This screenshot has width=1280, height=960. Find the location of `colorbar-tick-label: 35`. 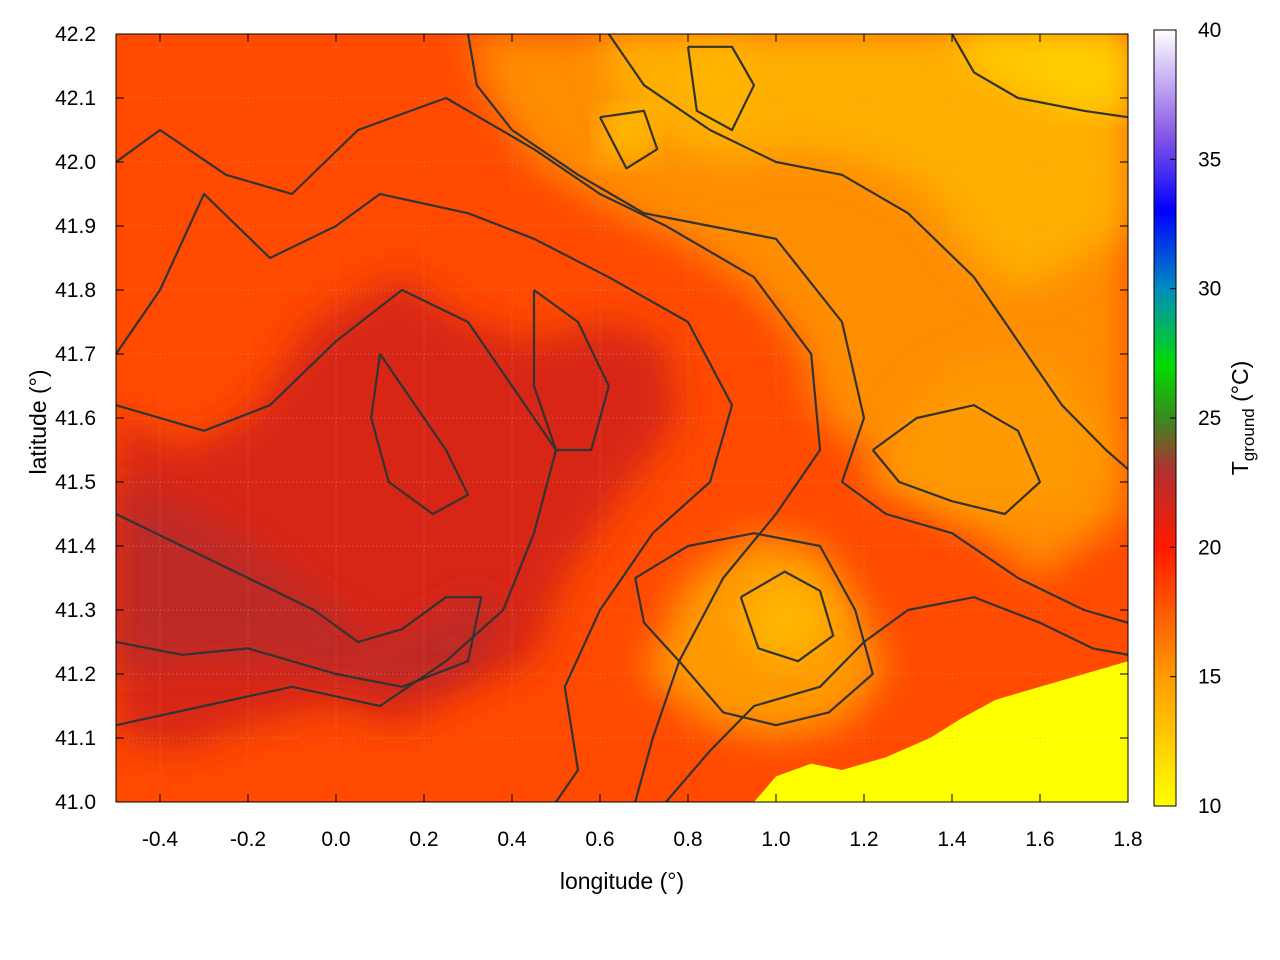

colorbar-tick-label: 35 is located at coordinates (1209, 159).